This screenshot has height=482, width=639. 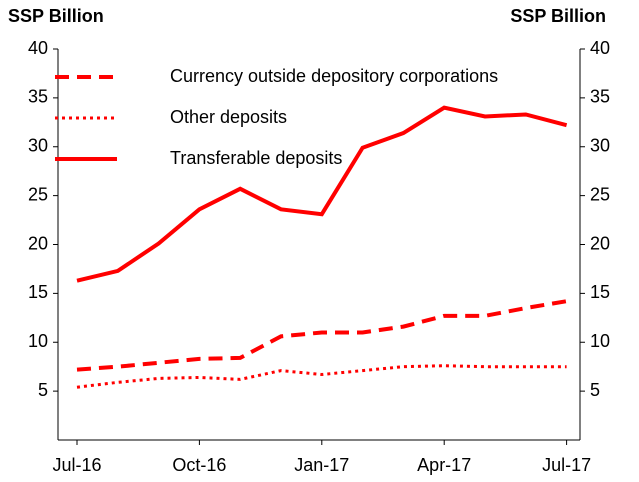 I want to click on y-tick-label: 15, so click(x=38, y=292).